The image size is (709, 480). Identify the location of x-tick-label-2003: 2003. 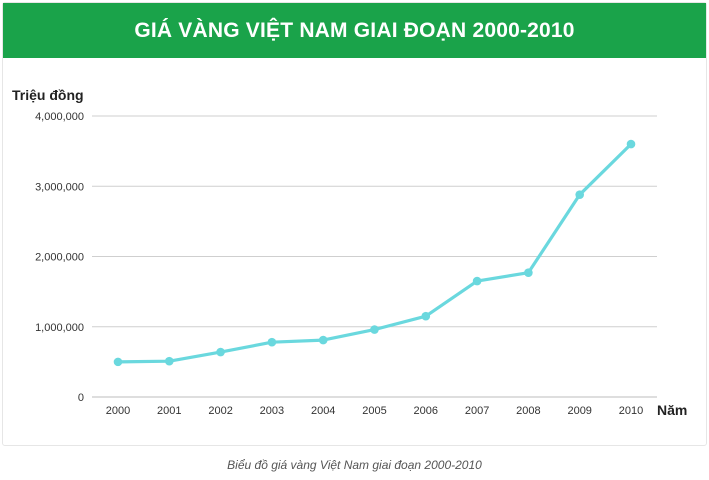
(272, 411).